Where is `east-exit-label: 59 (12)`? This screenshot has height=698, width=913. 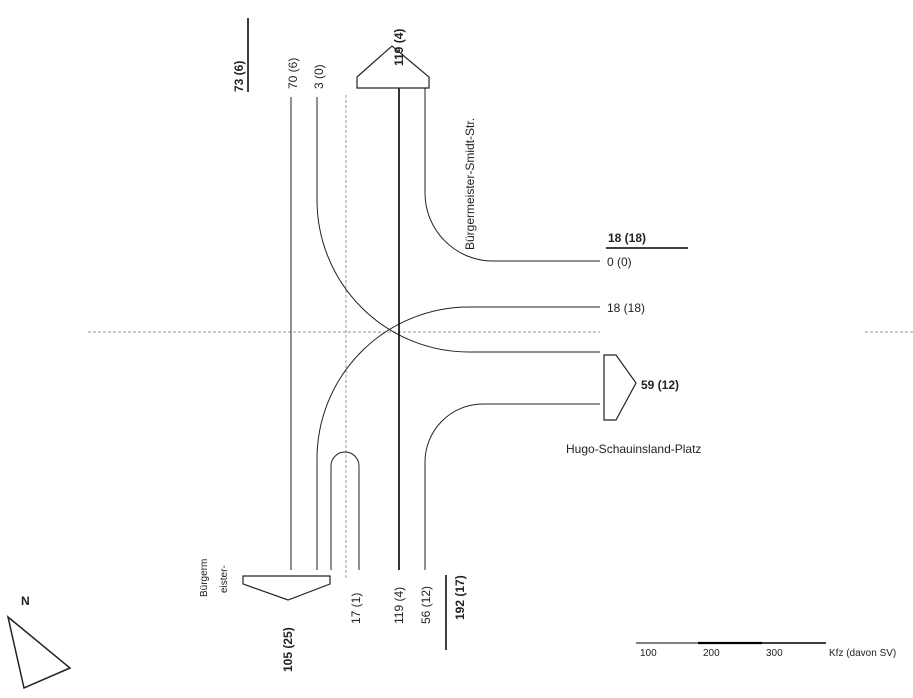
east-exit-label: 59 (12) is located at coordinates (660, 385).